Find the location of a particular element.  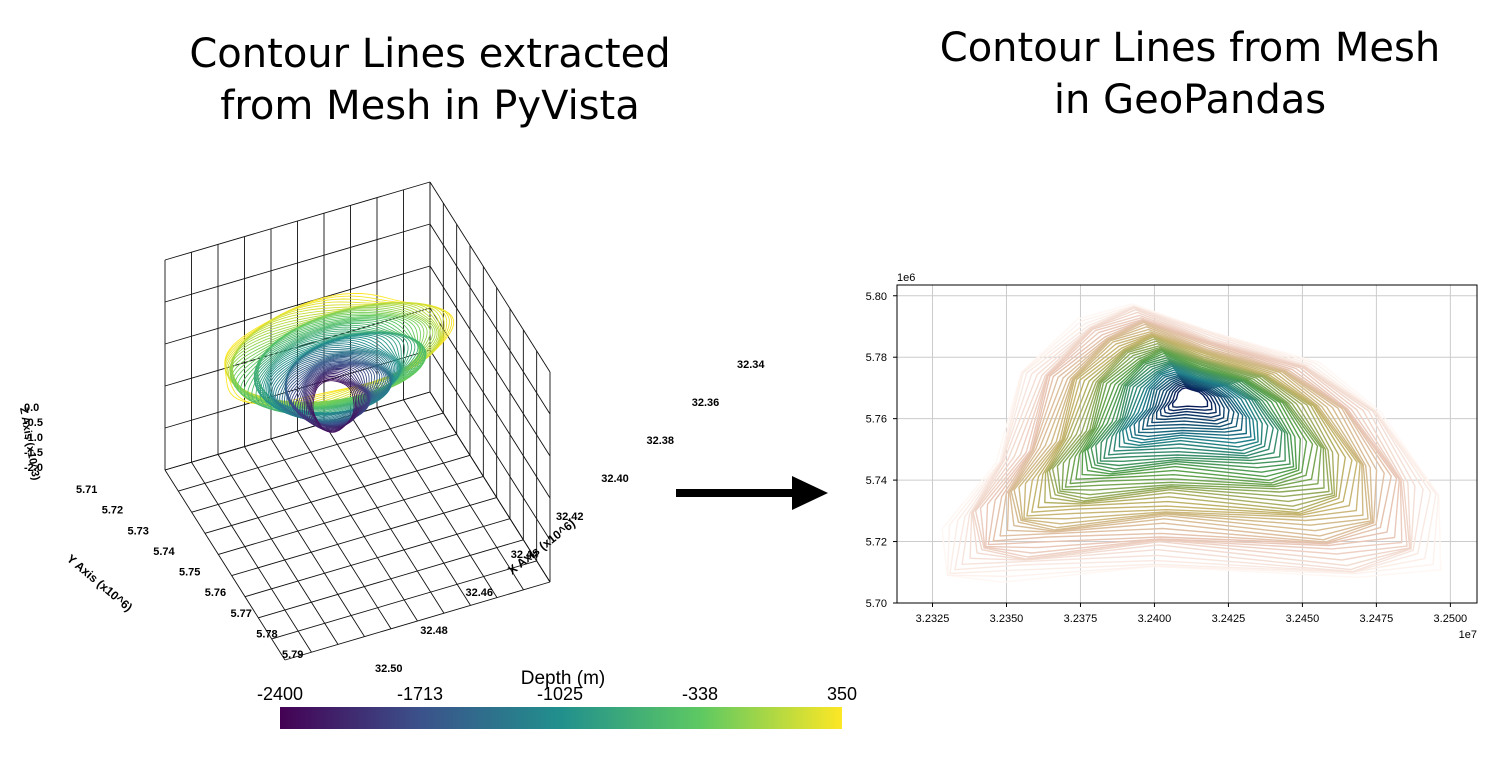

colorbar-tick-label: -1713 is located at coordinates (420, 694).